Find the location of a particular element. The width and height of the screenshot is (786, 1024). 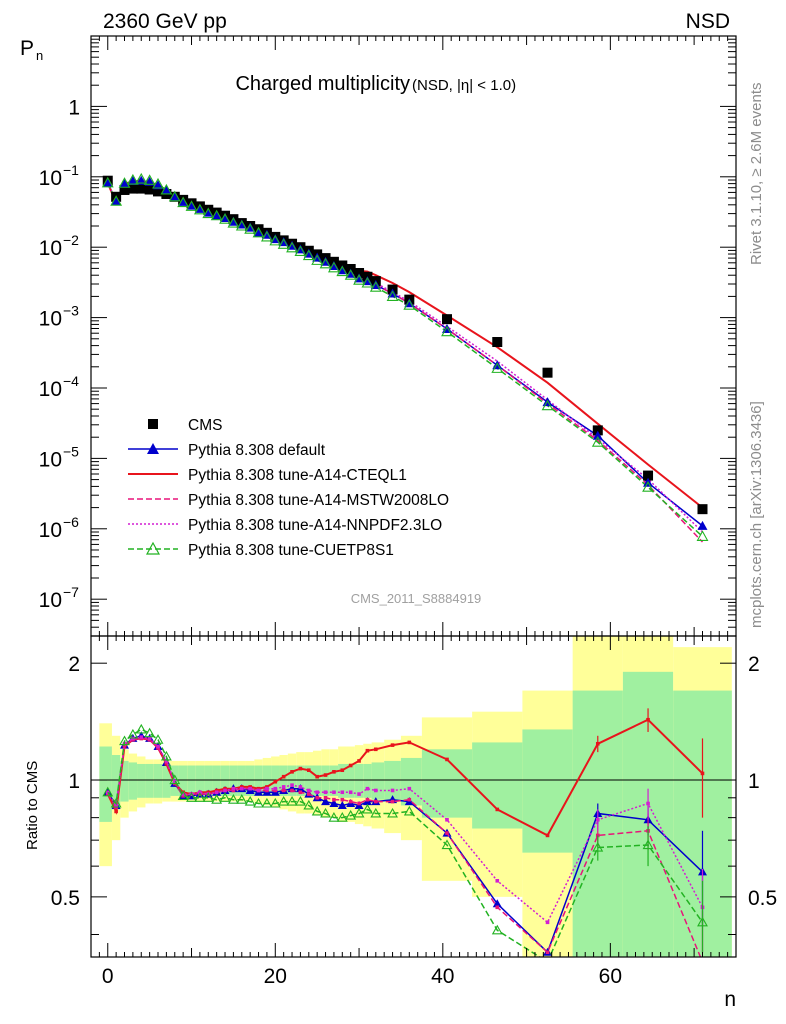

y-tick-label-main-2: 10 is located at coordinates (50, 248).